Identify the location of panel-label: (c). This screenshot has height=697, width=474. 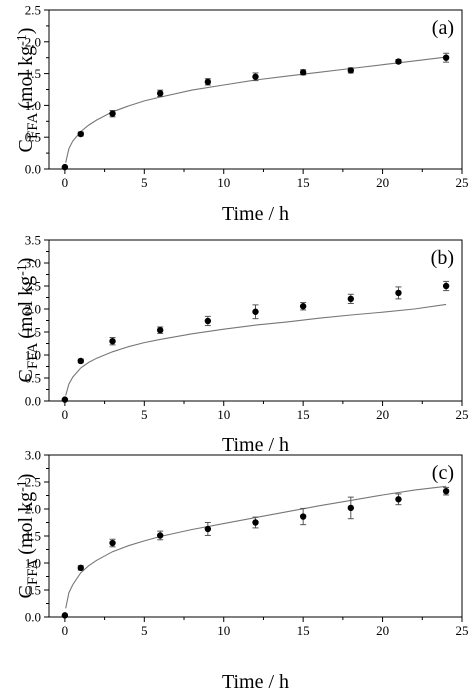
(443, 473).